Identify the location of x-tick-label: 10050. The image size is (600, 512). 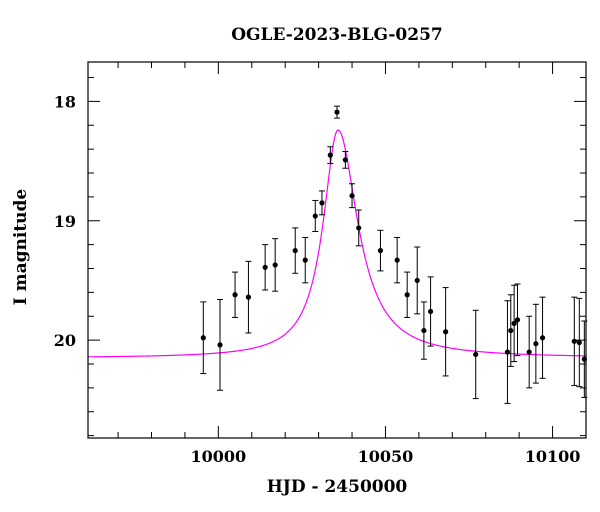
(386, 456).